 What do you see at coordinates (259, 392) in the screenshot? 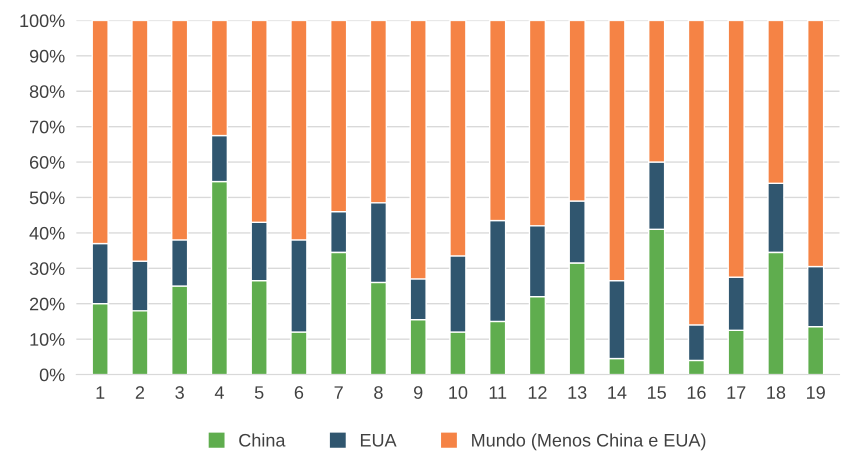
I see `x-tick-label: 5` at bounding box center [259, 392].